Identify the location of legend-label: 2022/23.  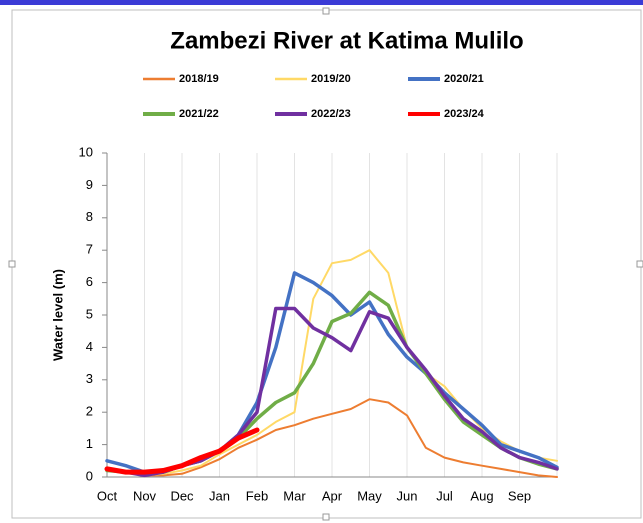
(331, 114).